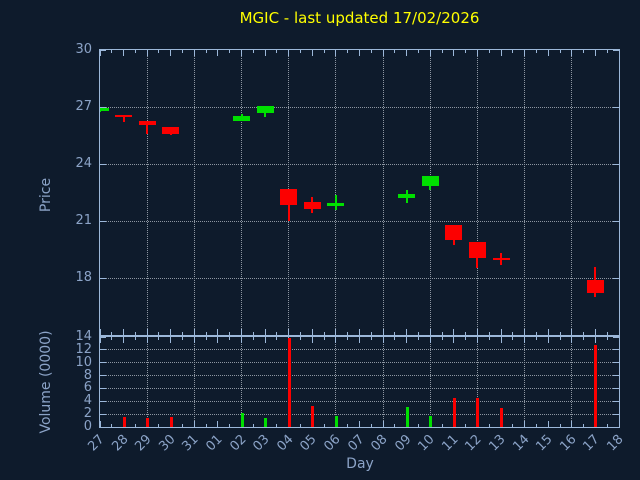  I want to click on price-tick-label: 21, so click(83, 220).